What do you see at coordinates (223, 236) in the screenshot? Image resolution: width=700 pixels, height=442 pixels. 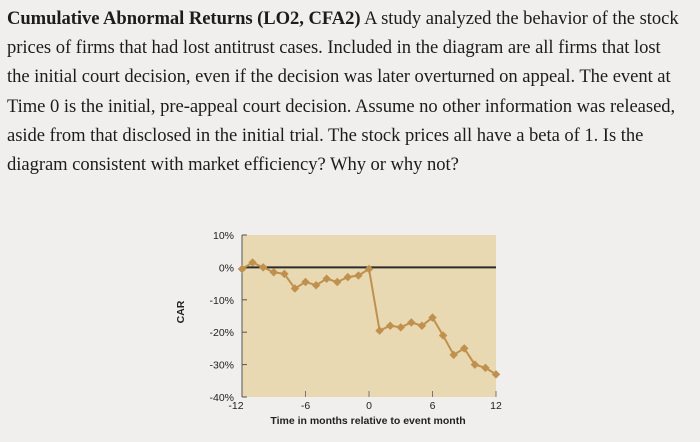 I see `y-tick-label: 10%` at bounding box center [223, 236].